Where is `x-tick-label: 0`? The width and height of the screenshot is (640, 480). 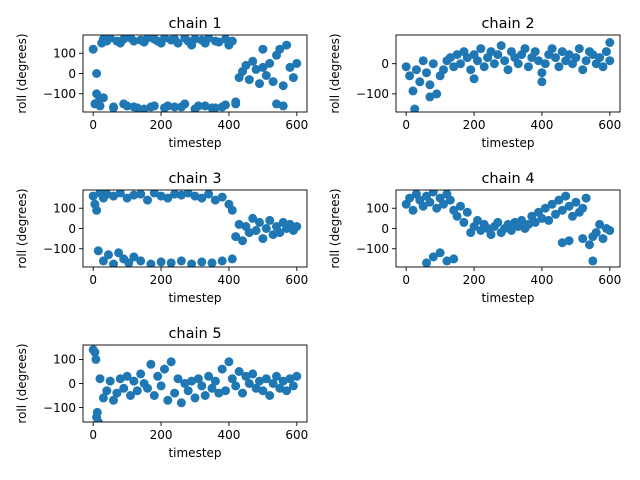 x-tick-label: 0 is located at coordinates (93, 435).